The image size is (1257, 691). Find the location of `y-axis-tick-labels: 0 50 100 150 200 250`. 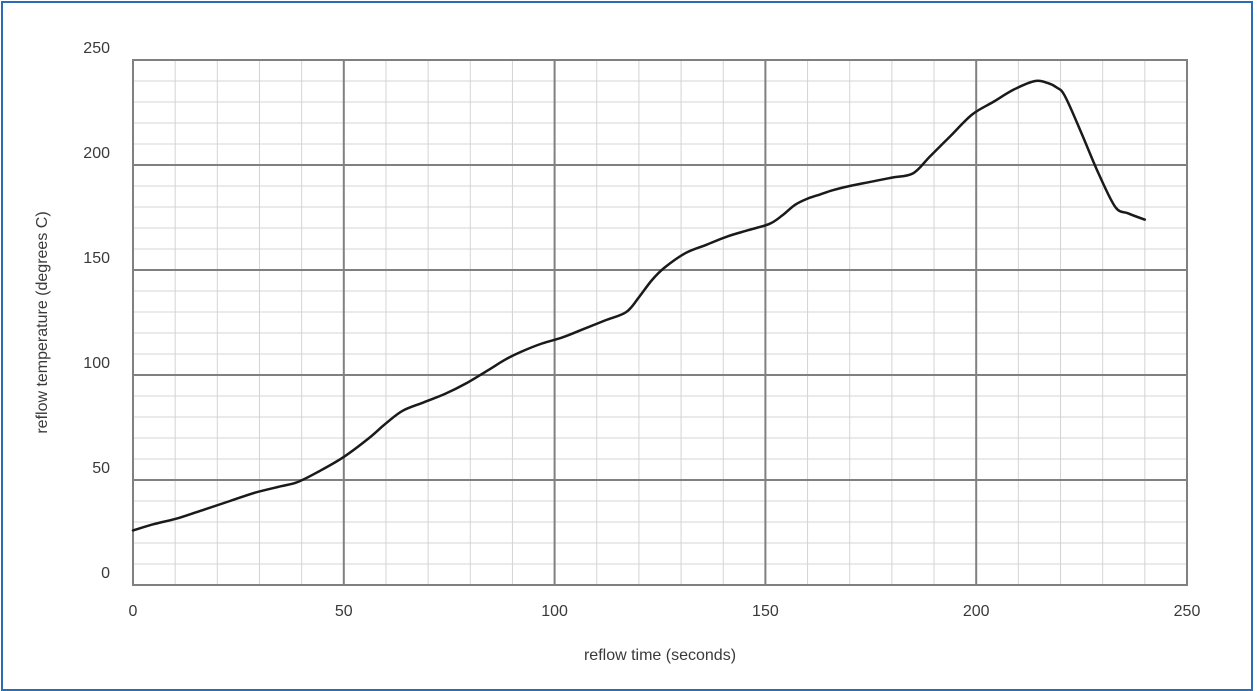

y-axis-tick-labels: 0 50 100 150 200 250 is located at coordinates (96, 311).